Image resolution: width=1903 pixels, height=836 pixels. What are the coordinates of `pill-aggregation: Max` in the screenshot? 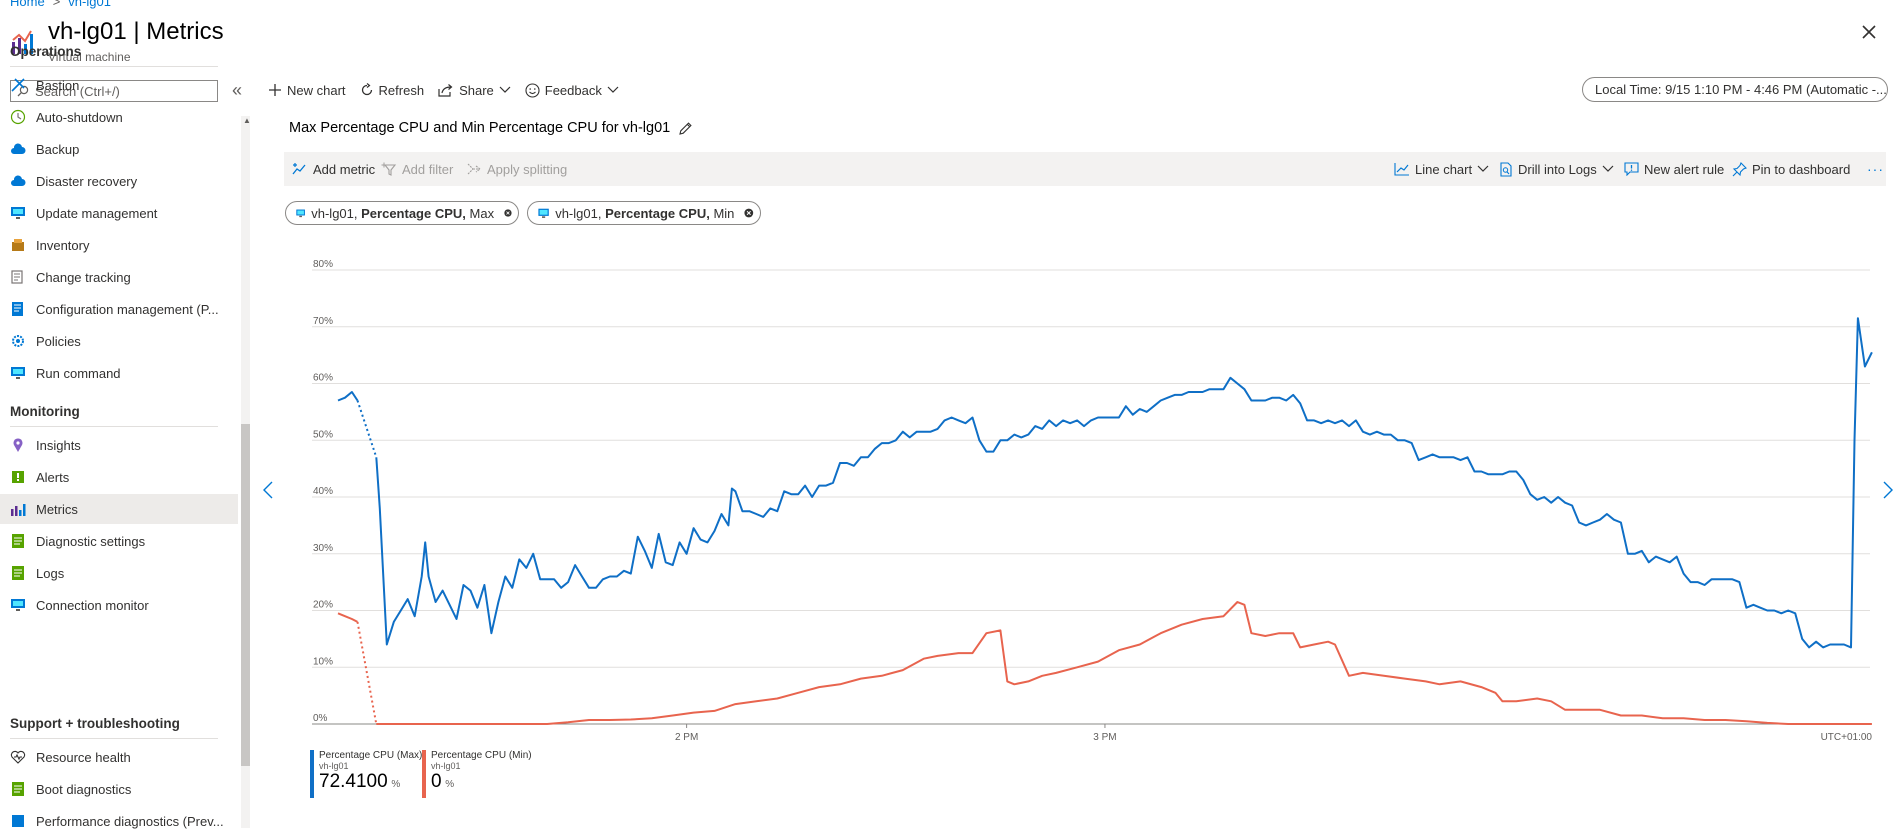 It's located at (482, 213).